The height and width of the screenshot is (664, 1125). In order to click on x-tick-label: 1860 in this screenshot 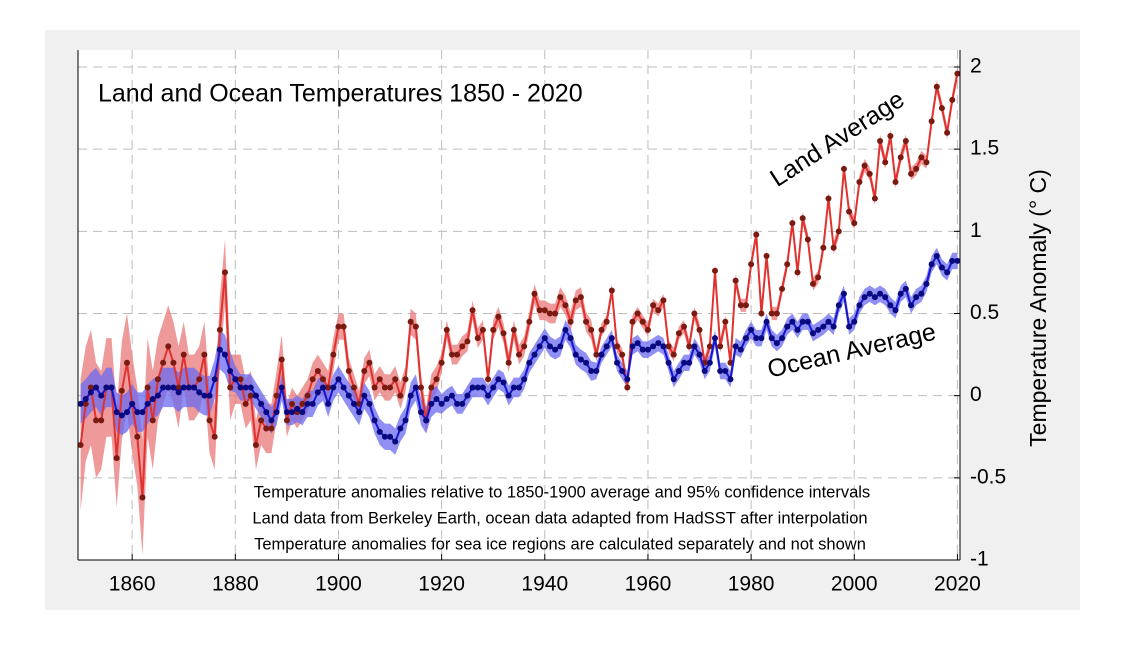, I will do `click(132, 584)`.